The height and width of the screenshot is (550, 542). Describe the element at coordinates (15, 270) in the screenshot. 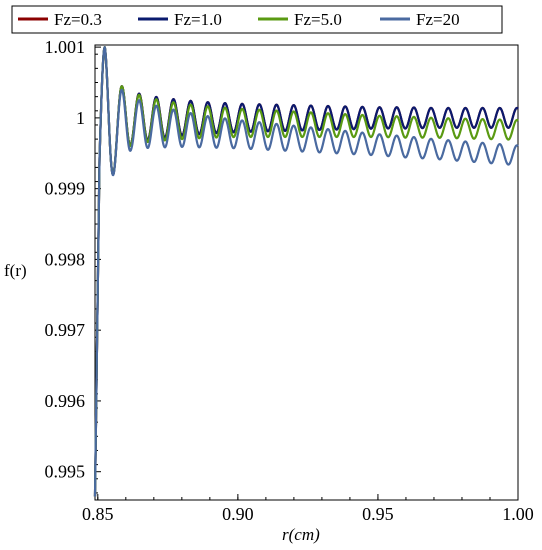

I see `y-axis-label: f(r)` at that location.